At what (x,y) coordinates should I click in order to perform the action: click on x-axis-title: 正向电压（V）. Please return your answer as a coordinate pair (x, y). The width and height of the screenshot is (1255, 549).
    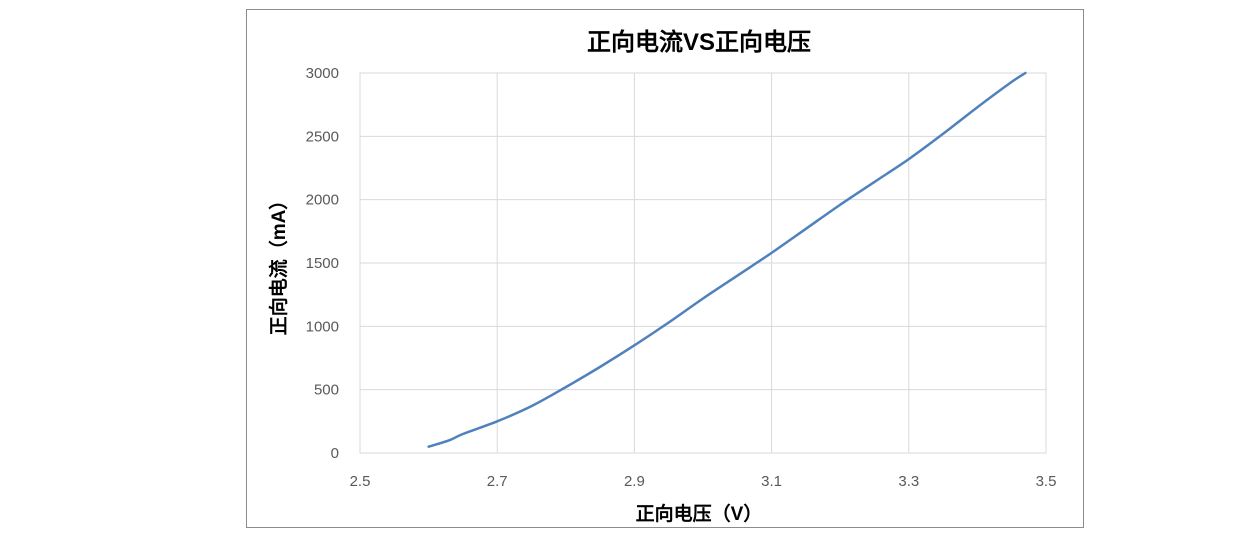
    Looking at the image, I should click on (699, 513).